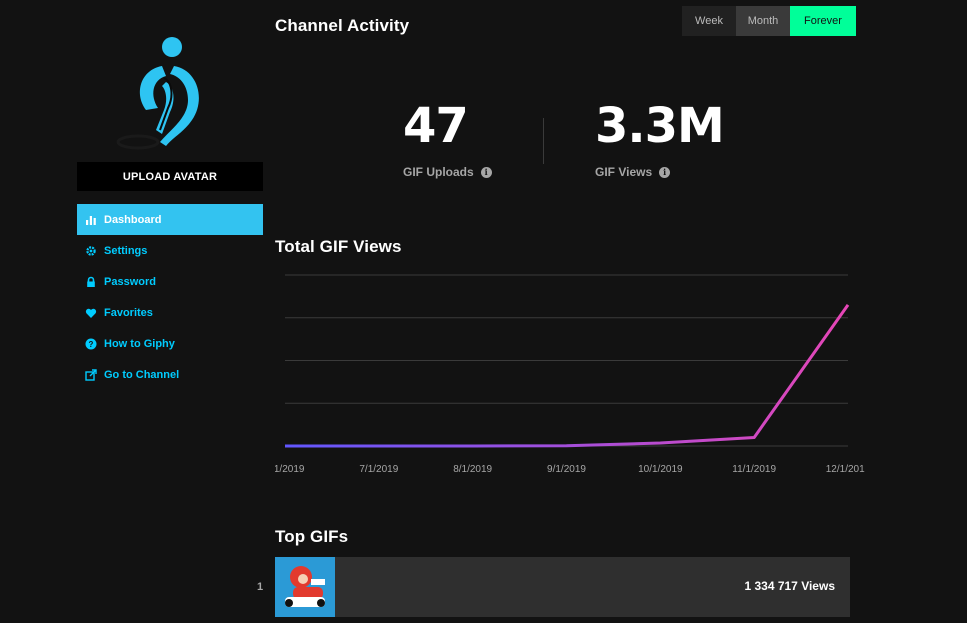 This screenshot has height=623, width=967. I want to click on sidebar-item-label: How to Giphy, so click(139, 343).